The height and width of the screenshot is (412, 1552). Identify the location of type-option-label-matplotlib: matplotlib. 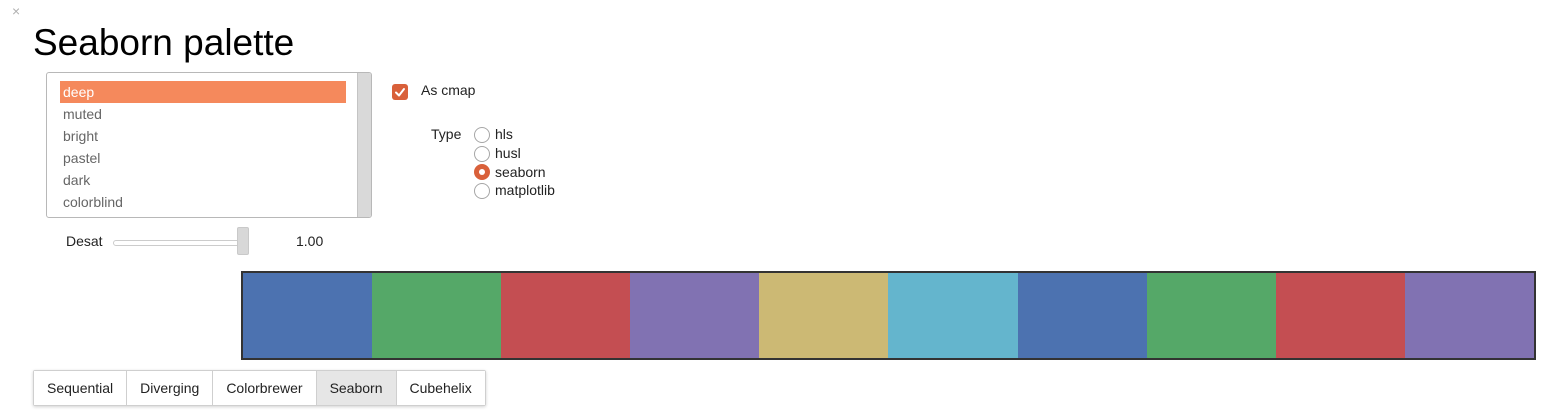
(525, 190).